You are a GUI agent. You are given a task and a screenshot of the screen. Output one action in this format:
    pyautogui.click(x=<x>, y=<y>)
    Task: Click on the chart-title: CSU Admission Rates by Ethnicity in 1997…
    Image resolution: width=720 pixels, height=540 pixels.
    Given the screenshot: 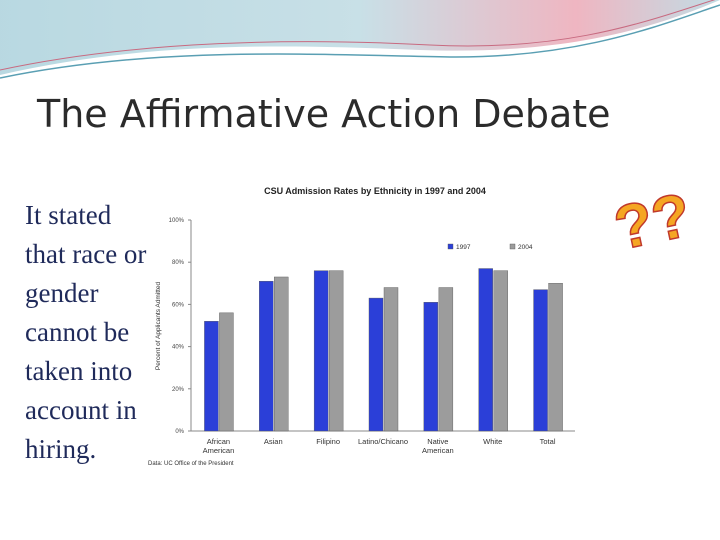 What is the action you would take?
    pyautogui.click(x=375, y=191)
    